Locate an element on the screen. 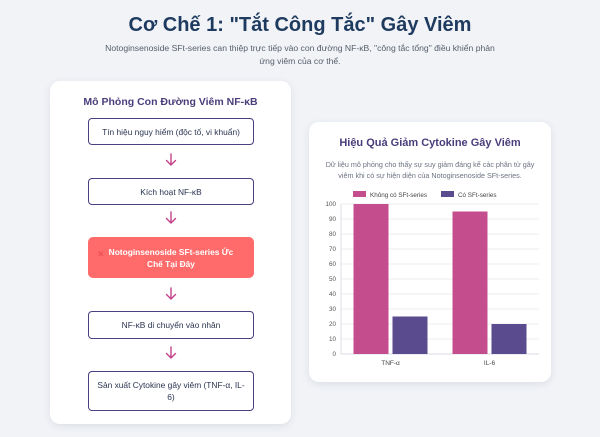  step-nfkb-activation: Kích hoạt NF-κB is located at coordinates (171, 191).